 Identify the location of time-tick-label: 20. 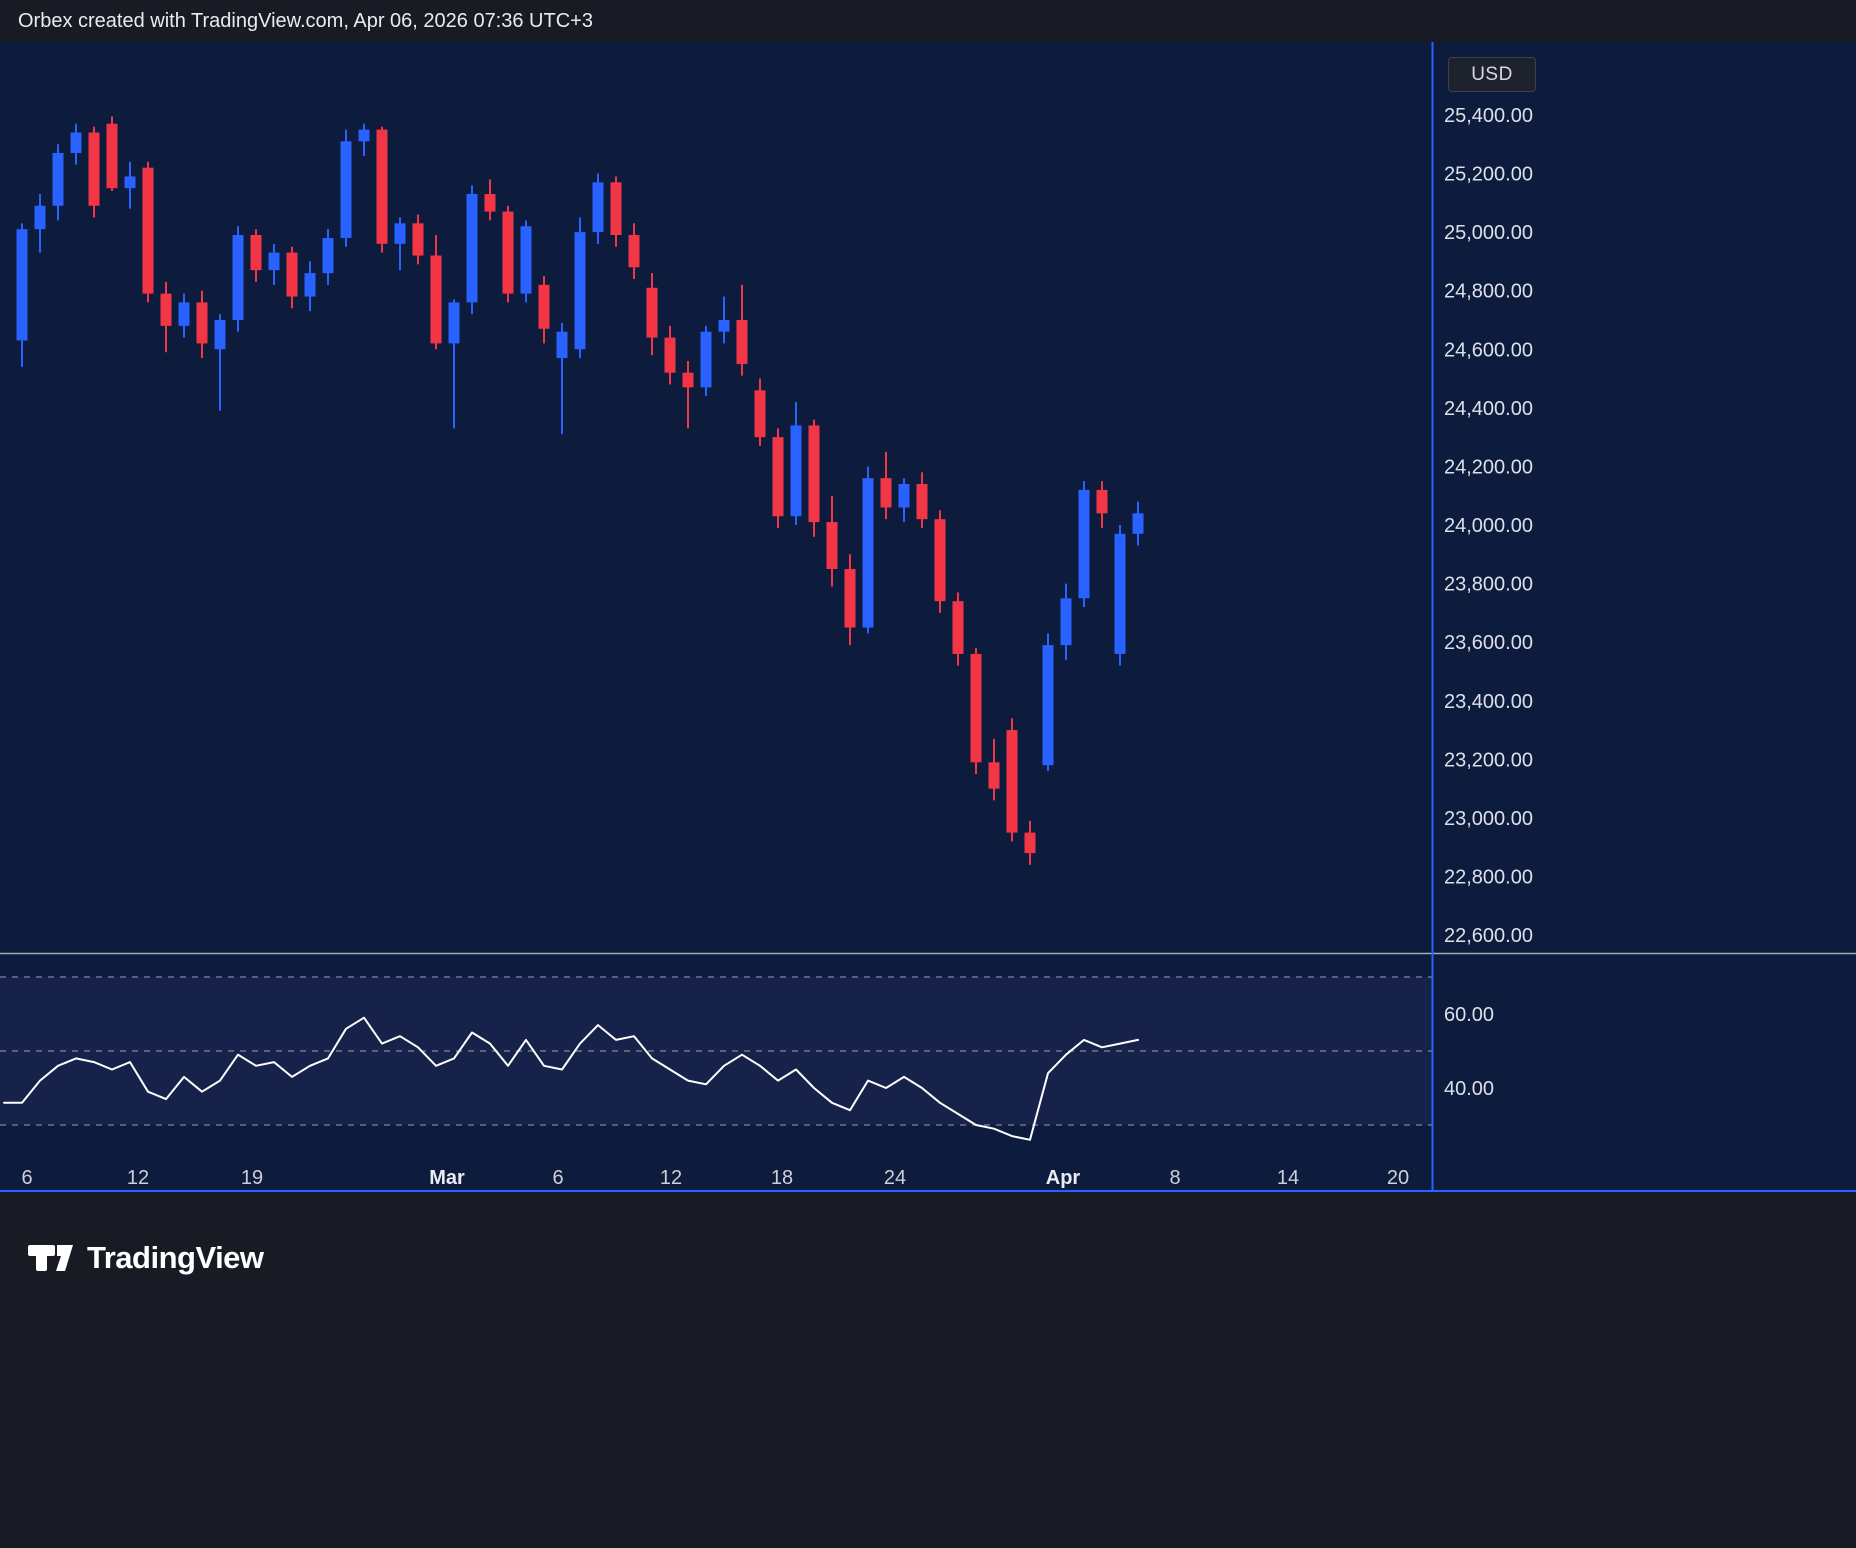
(1398, 1178).